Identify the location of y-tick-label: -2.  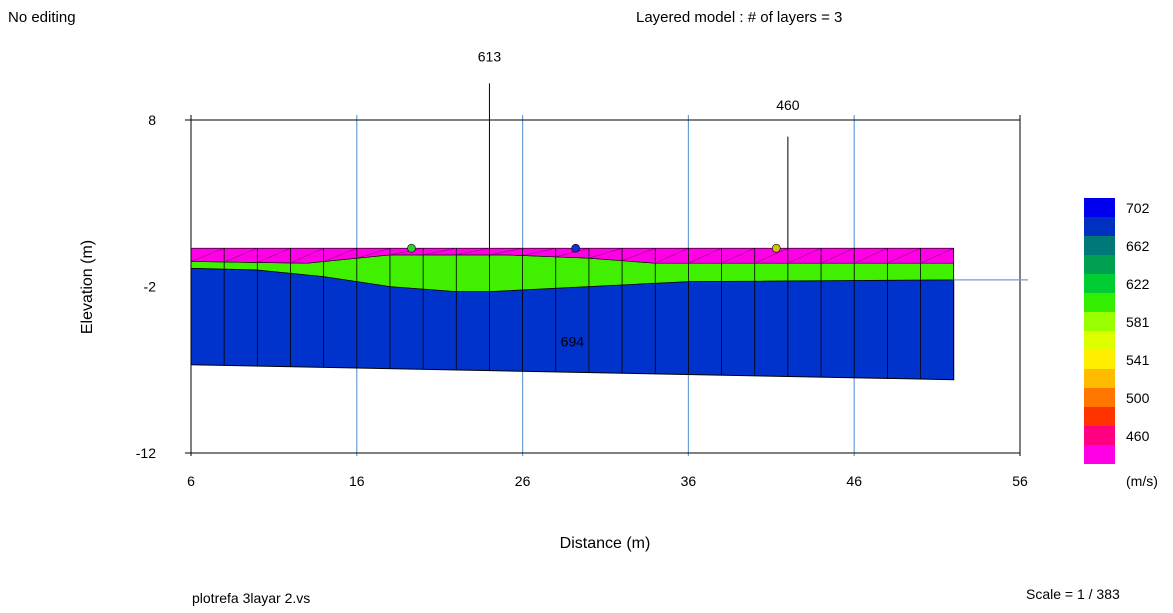
(150, 287).